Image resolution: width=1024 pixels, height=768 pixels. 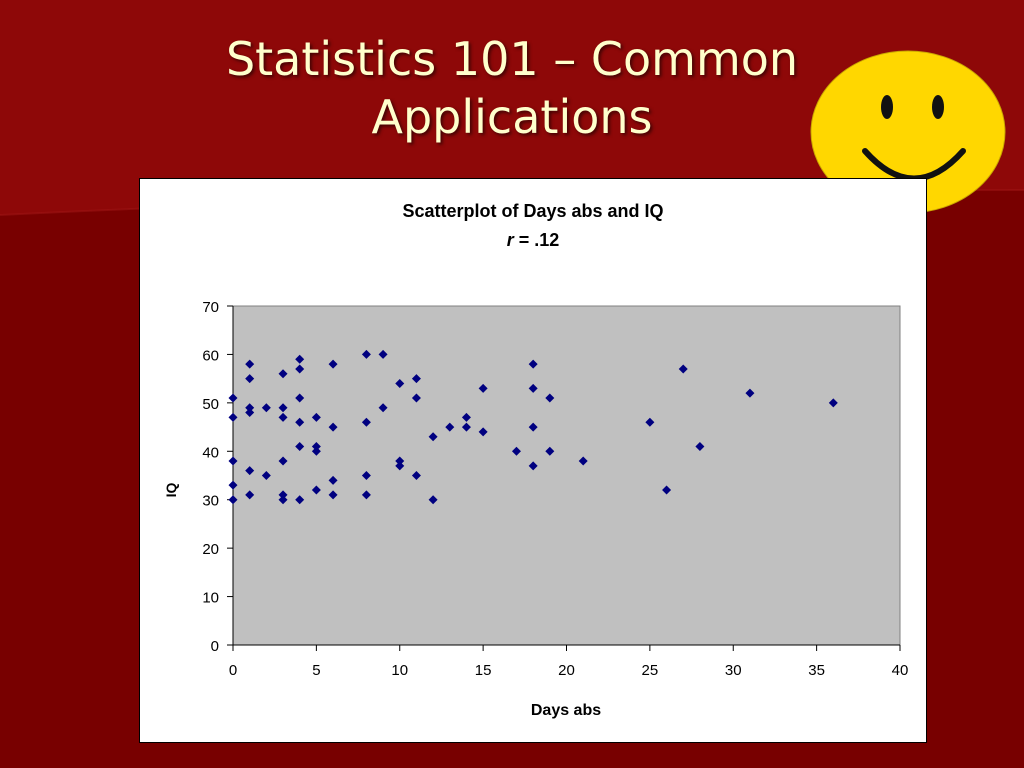 What do you see at coordinates (511, 240) in the screenshot?
I see `chart-subtitle-r: r` at bounding box center [511, 240].